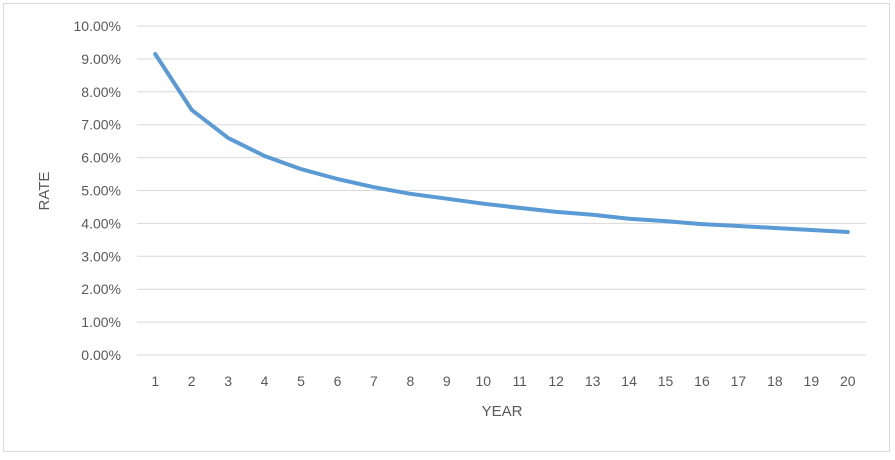 The width and height of the screenshot is (895, 460). Describe the element at coordinates (848, 381) in the screenshot. I see `x-tick-label: 20` at that location.